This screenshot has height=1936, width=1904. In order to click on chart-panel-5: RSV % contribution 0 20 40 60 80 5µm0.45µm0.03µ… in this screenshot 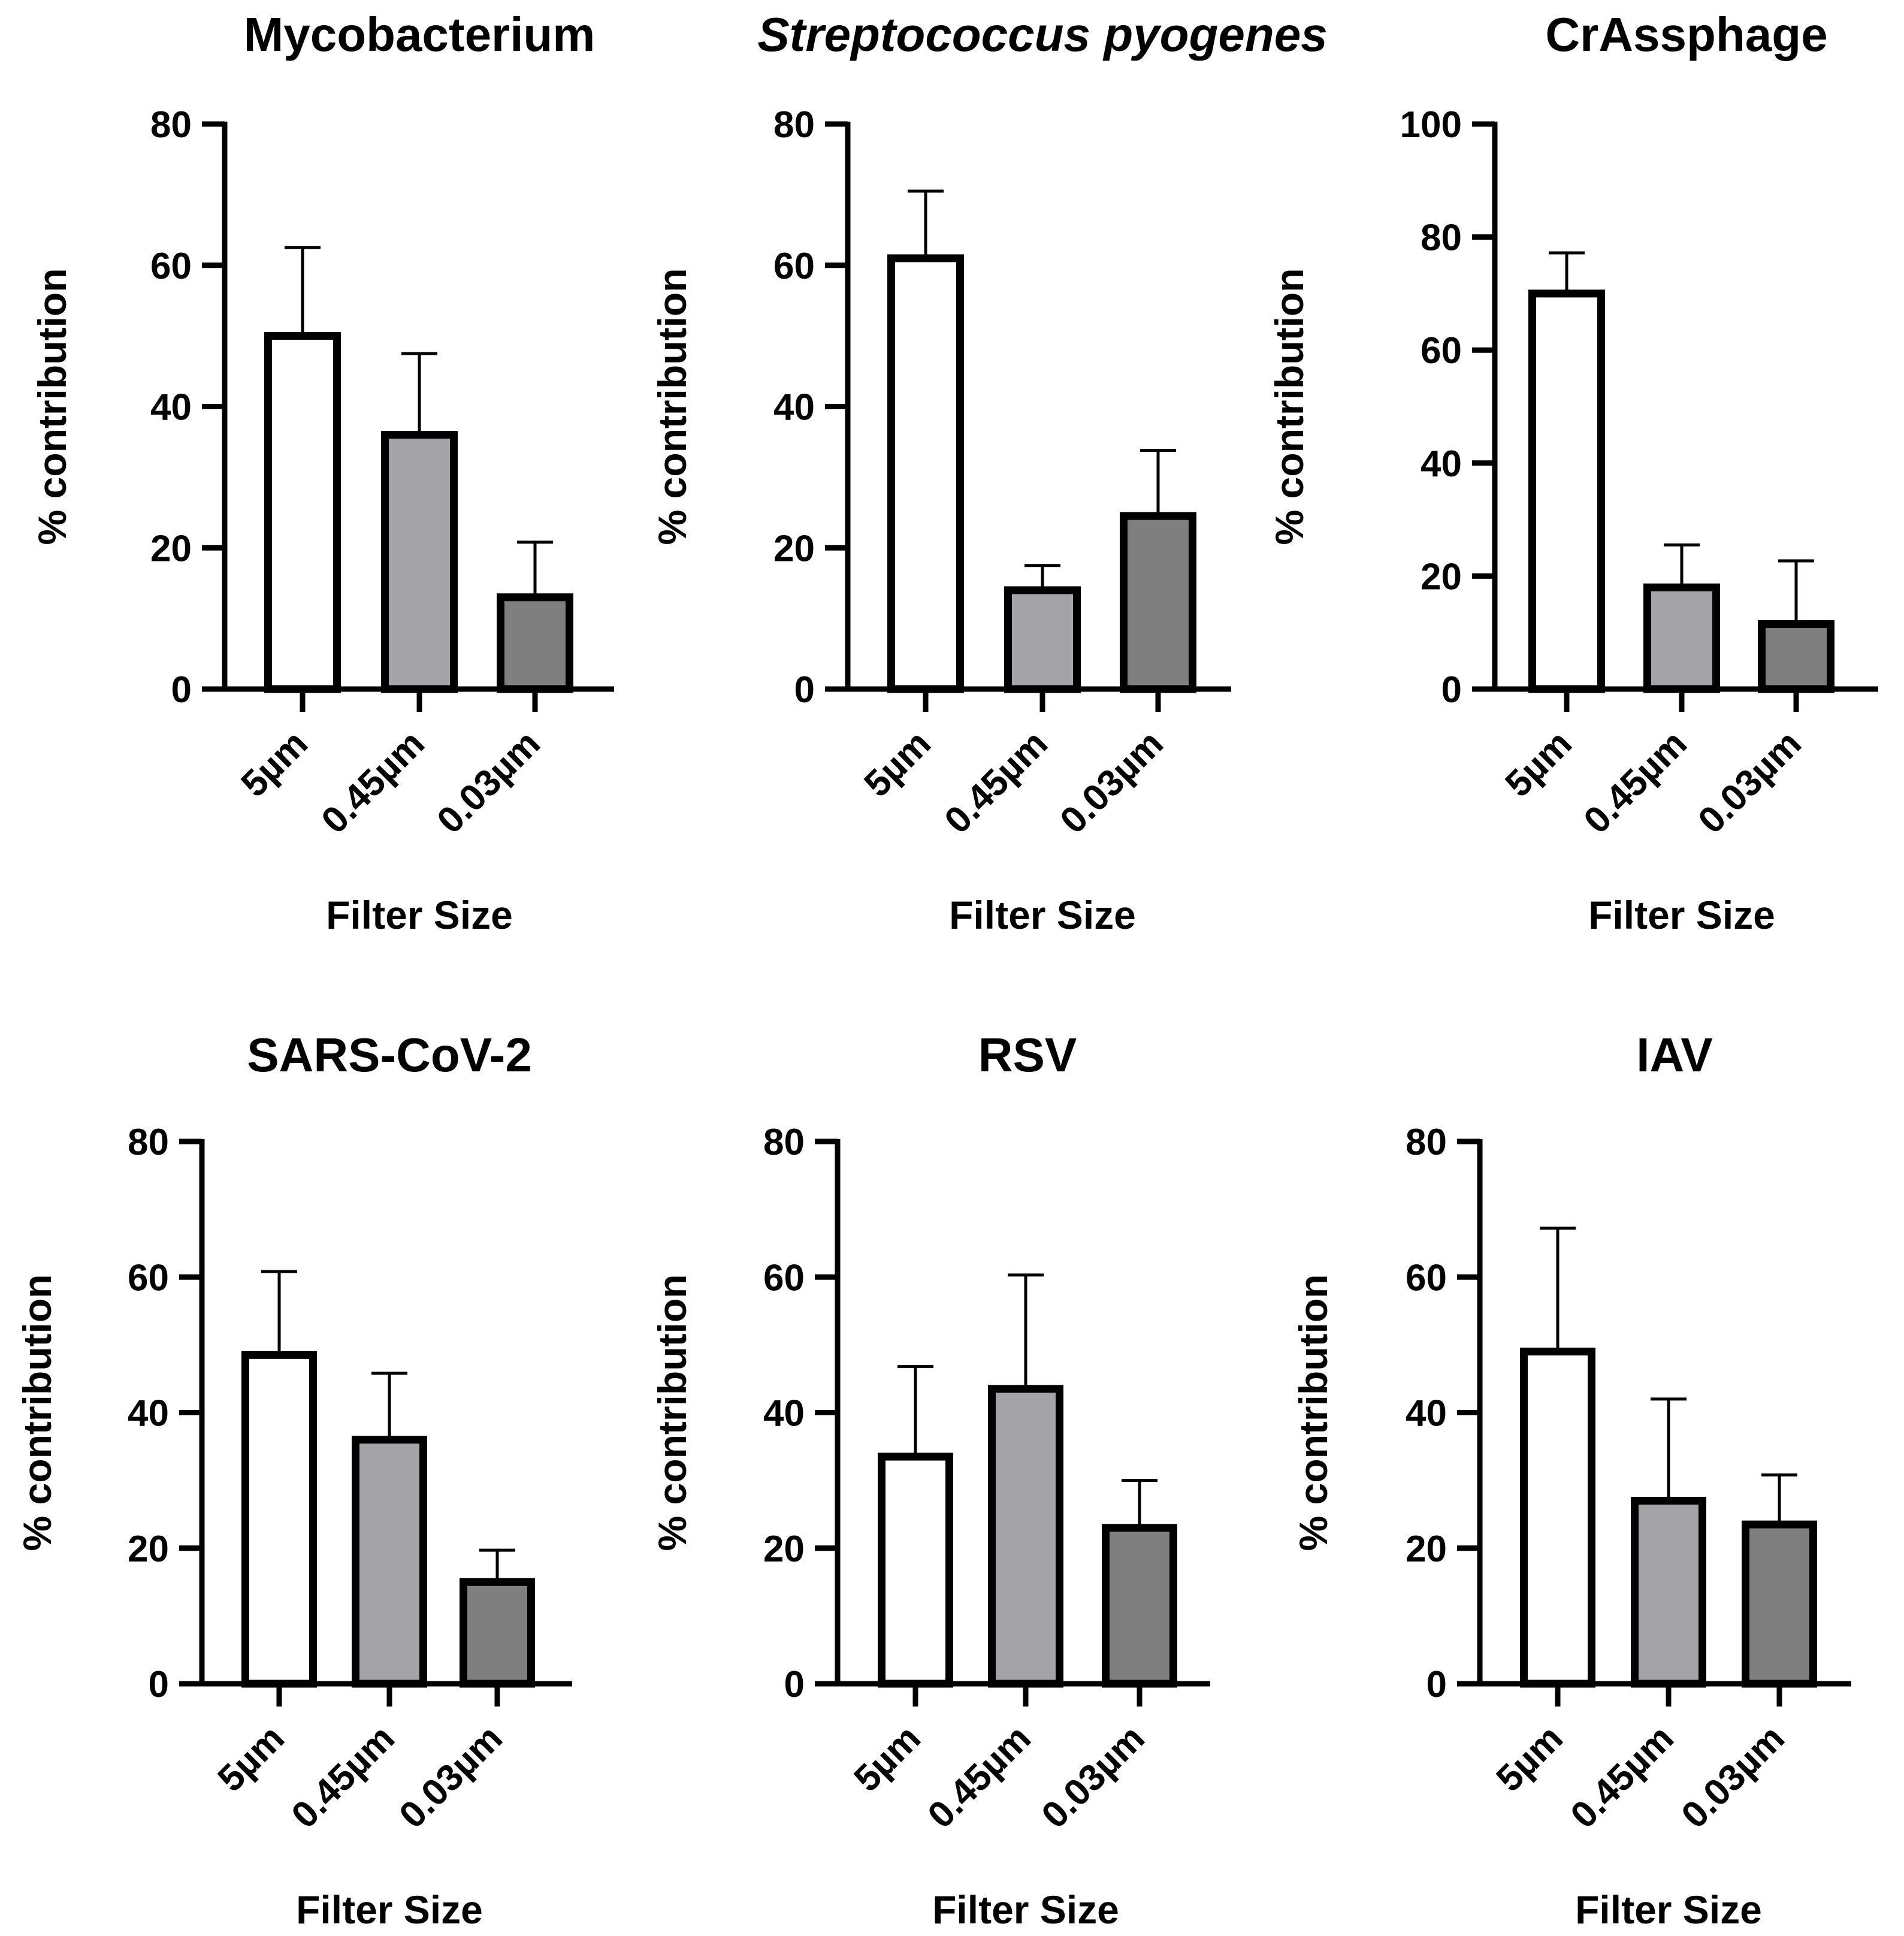, I will do `click(930, 1480)`.